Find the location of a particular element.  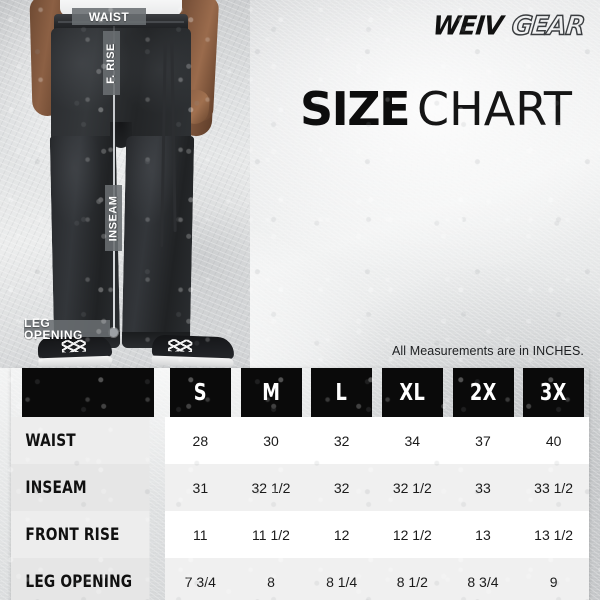

measurement-guide-endpoint-icon is located at coordinates (113, 332).